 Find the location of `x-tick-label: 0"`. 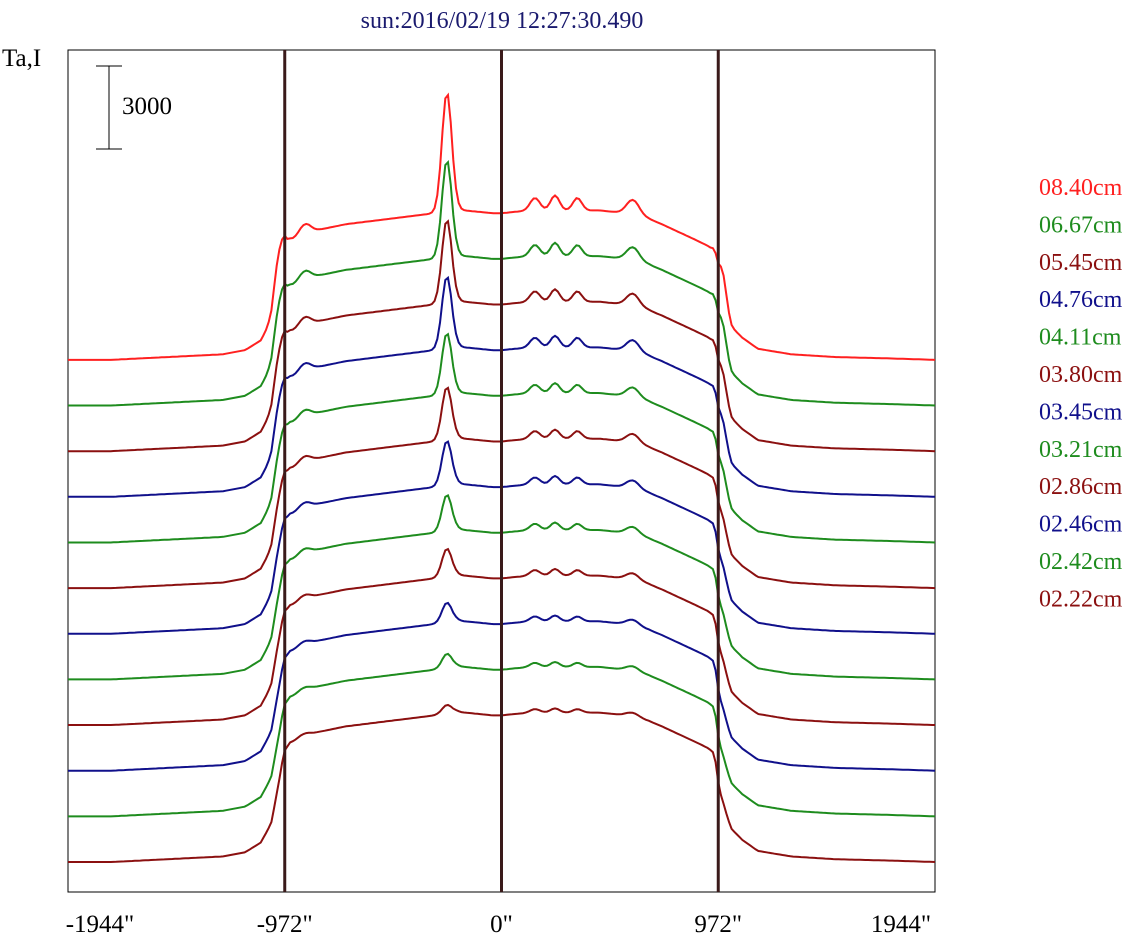

x-tick-label: 0" is located at coordinates (501, 924).